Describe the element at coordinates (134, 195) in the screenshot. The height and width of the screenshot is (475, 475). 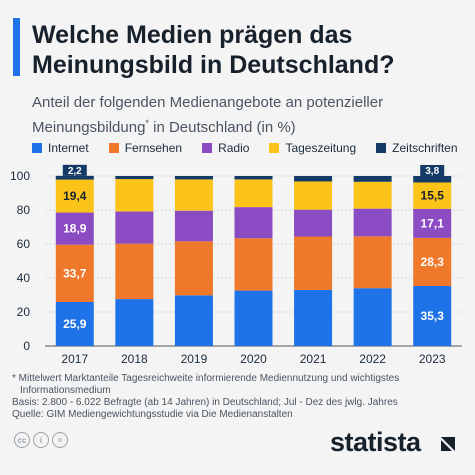
I see `bar-segment-tageszeitung-2018` at that location.